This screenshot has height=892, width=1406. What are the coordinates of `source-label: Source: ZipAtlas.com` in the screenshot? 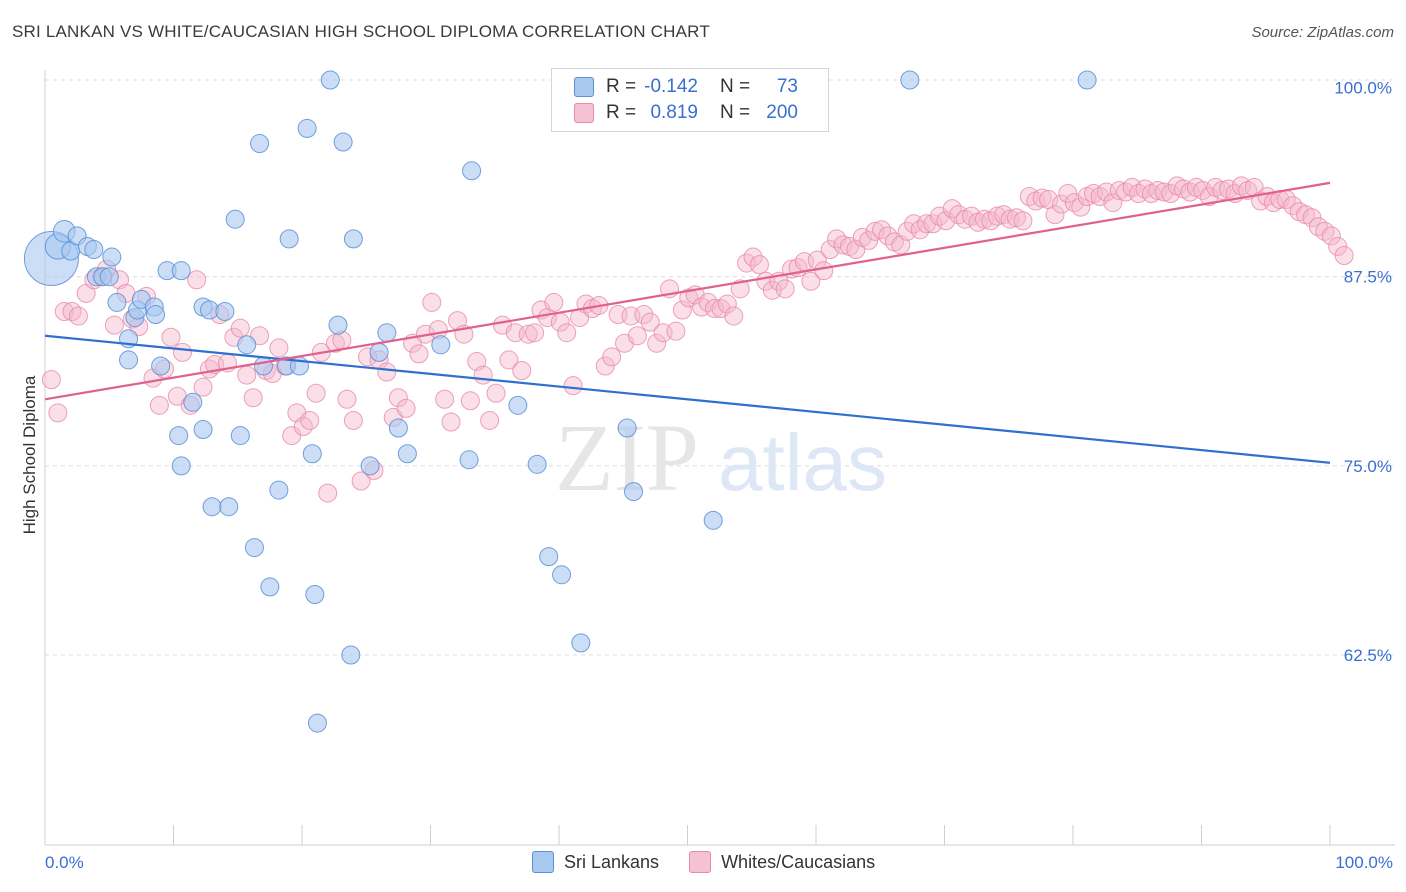 It's located at (1322, 32).